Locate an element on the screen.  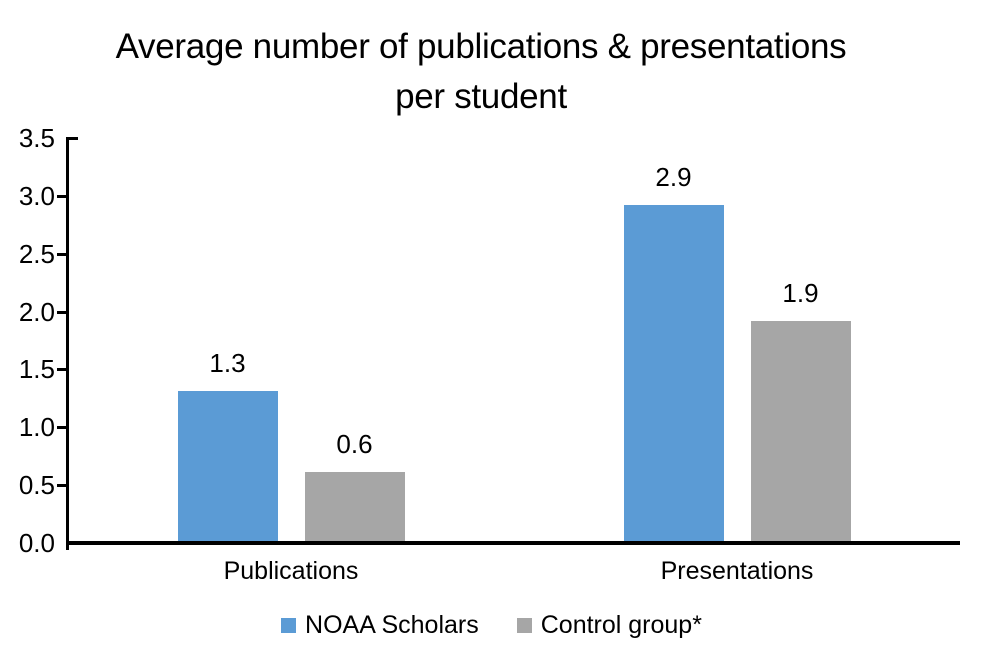
y-tick-label: 3.0 is located at coordinates (36, 195).